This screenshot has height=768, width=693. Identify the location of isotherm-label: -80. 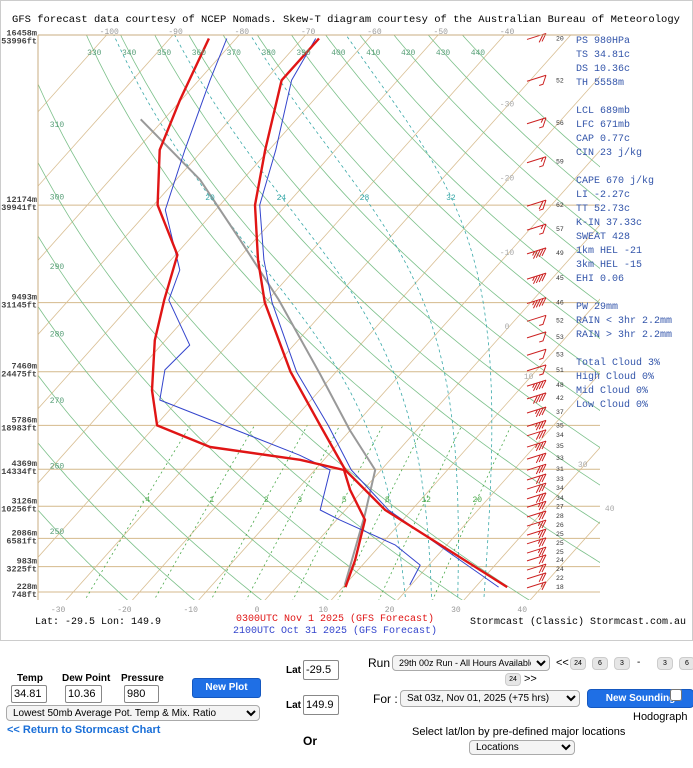
(242, 32).